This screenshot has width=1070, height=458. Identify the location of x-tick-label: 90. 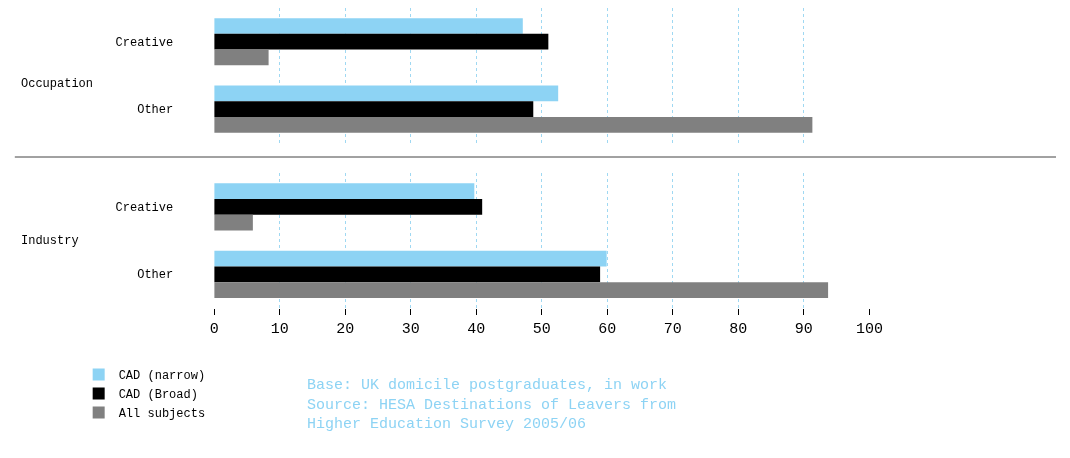
(803, 329).